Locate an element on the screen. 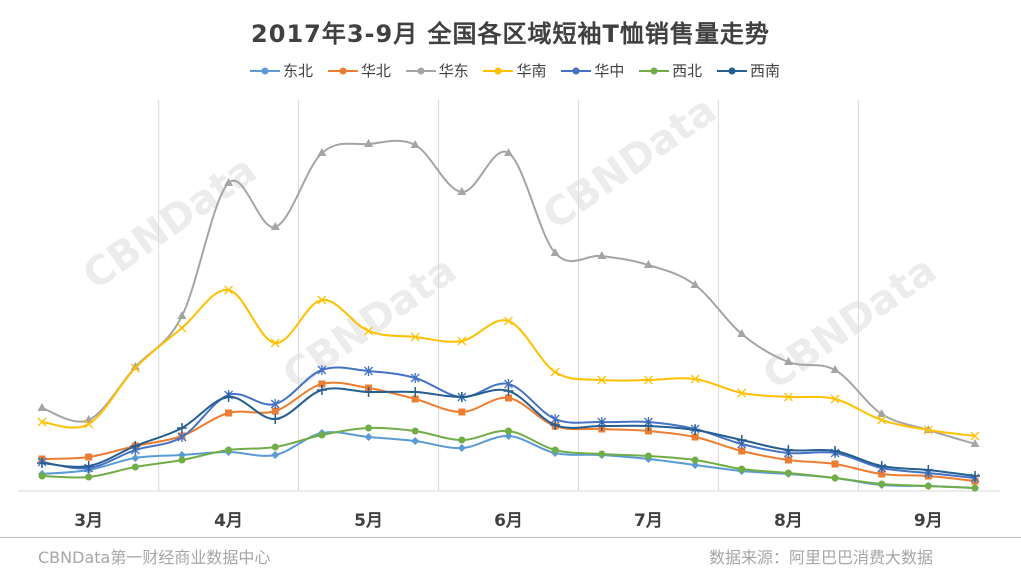 Image resolution: width=1021 pixels, height=581 pixels. legend-label: 华南 is located at coordinates (531, 71).